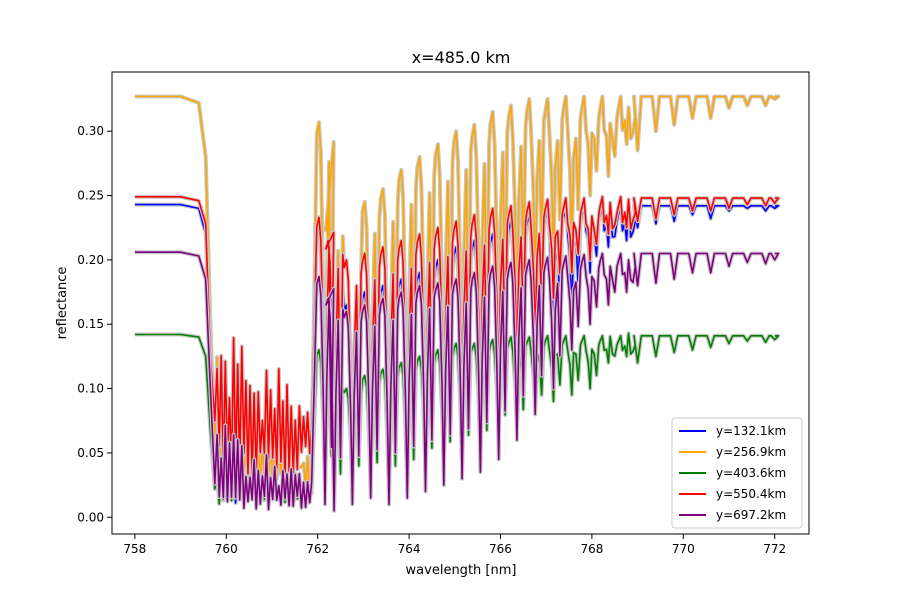 The width and height of the screenshot is (900, 600). Describe the element at coordinates (751, 431) in the screenshot. I see `legend-entry: y=132.1km` at that location.